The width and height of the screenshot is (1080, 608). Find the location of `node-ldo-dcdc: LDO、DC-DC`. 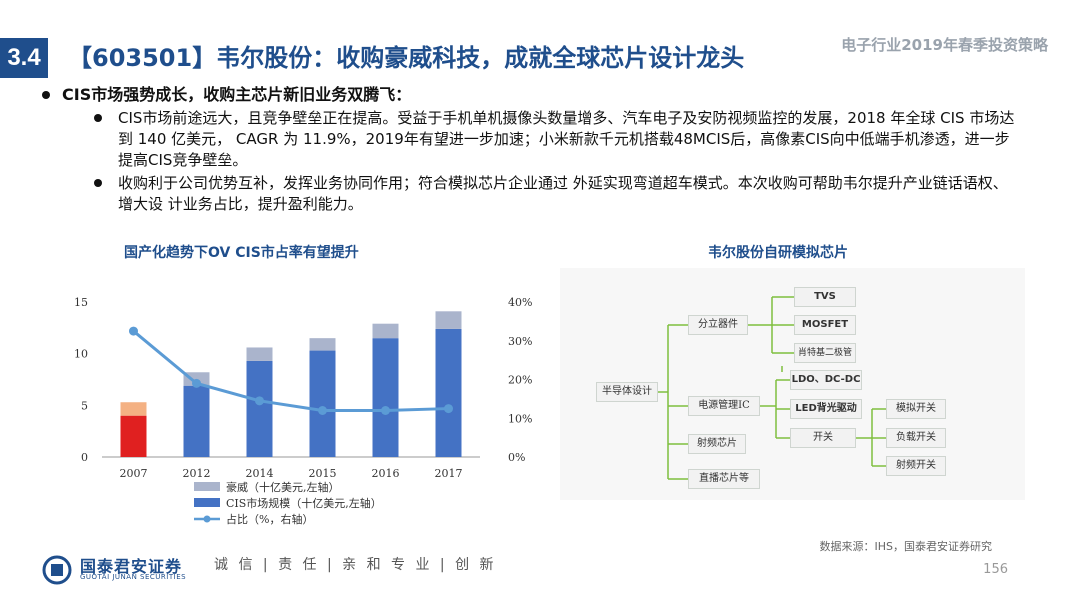

node-ldo-dcdc: LDO、DC-DC is located at coordinates (826, 380).